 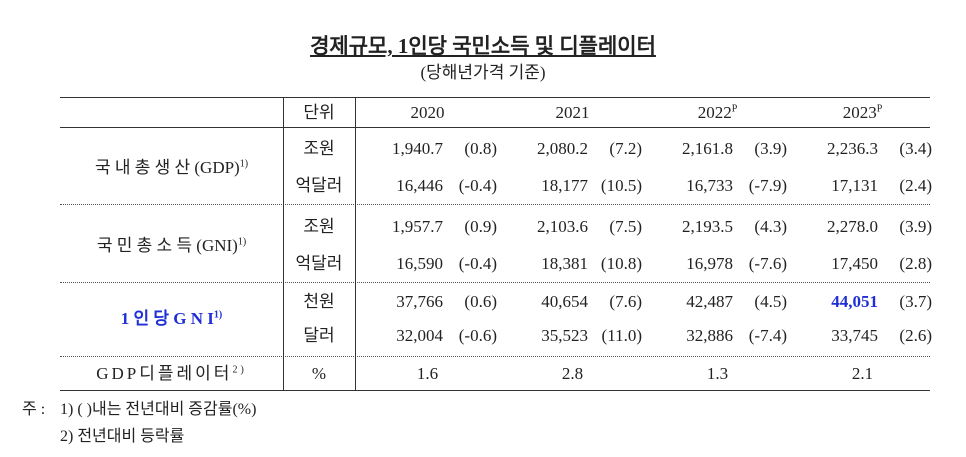 What do you see at coordinates (319, 301) in the screenshot?
I see `unit: 천원` at bounding box center [319, 301].